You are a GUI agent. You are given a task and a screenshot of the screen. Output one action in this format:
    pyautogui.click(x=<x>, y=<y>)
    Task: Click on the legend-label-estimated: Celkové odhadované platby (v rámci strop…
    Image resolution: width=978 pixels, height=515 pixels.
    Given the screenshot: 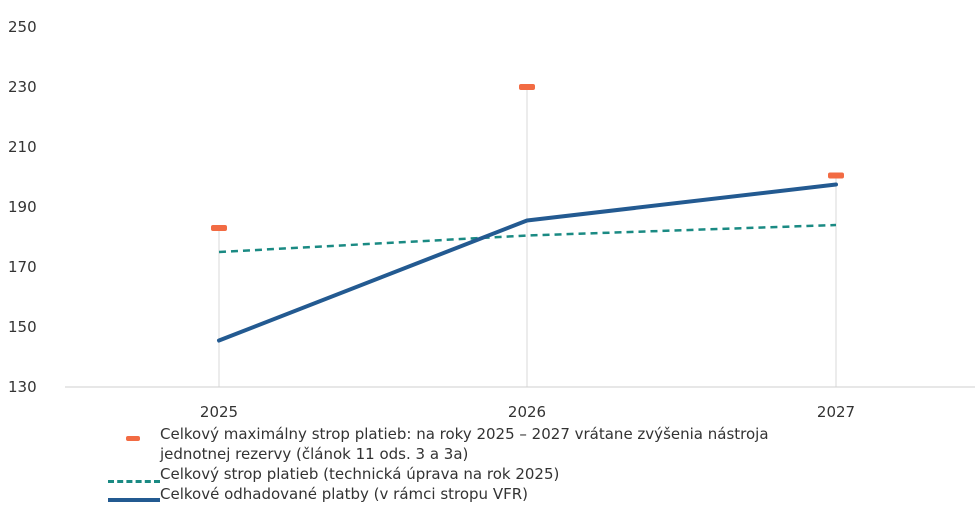 What is the action you would take?
    pyautogui.click(x=344, y=494)
    